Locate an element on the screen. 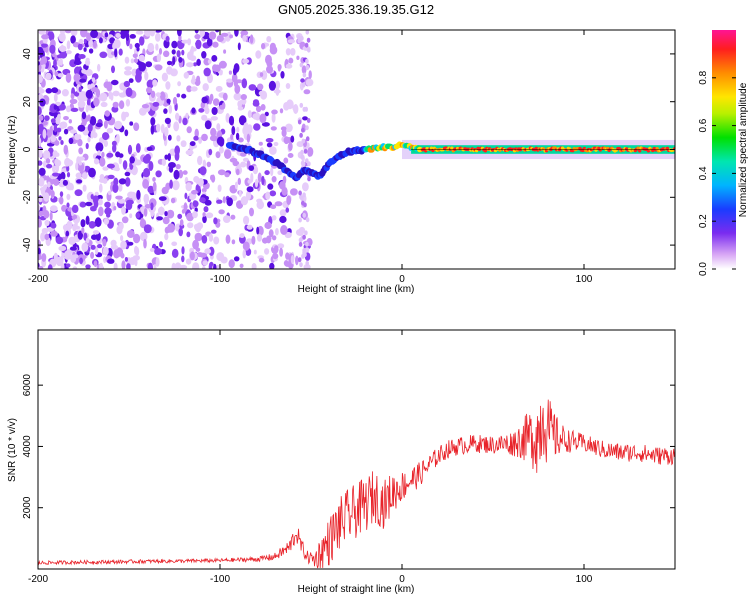 The height and width of the screenshot is (605, 750). y-tick-label: -40 is located at coordinates (27, 244).